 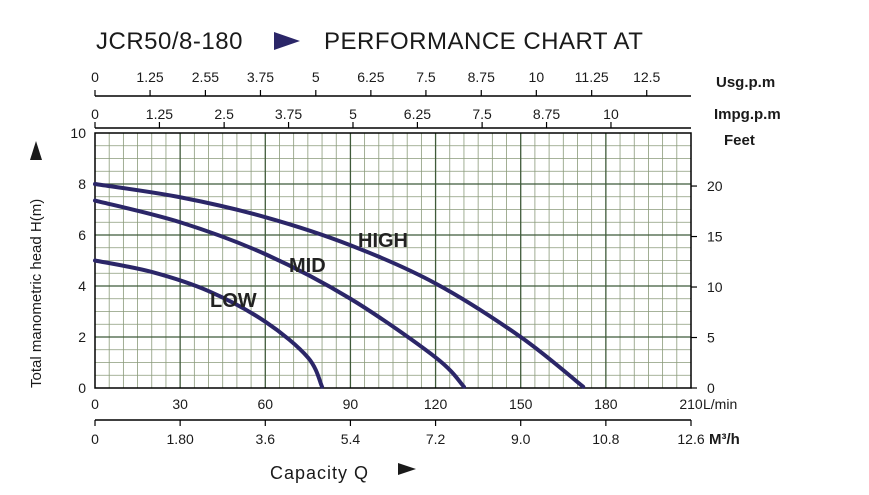 What do you see at coordinates (319, 473) in the screenshot?
I see `x-axis-title: Capacity Q` at bounding box center [319, 473].